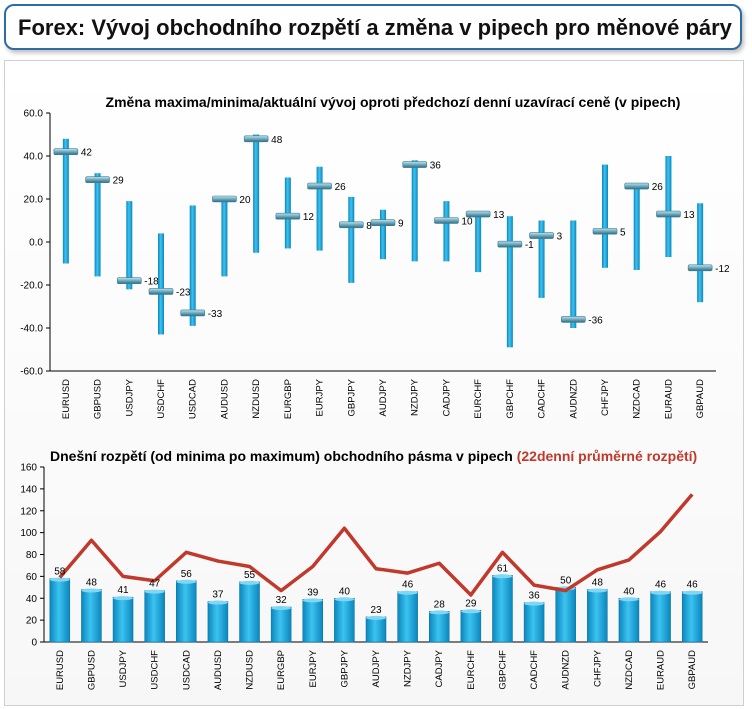 The image size is (752, 709). Describe the element at coordinates (605, 216) in the screenshot. I see `range-bar-chfjpy` at that location.